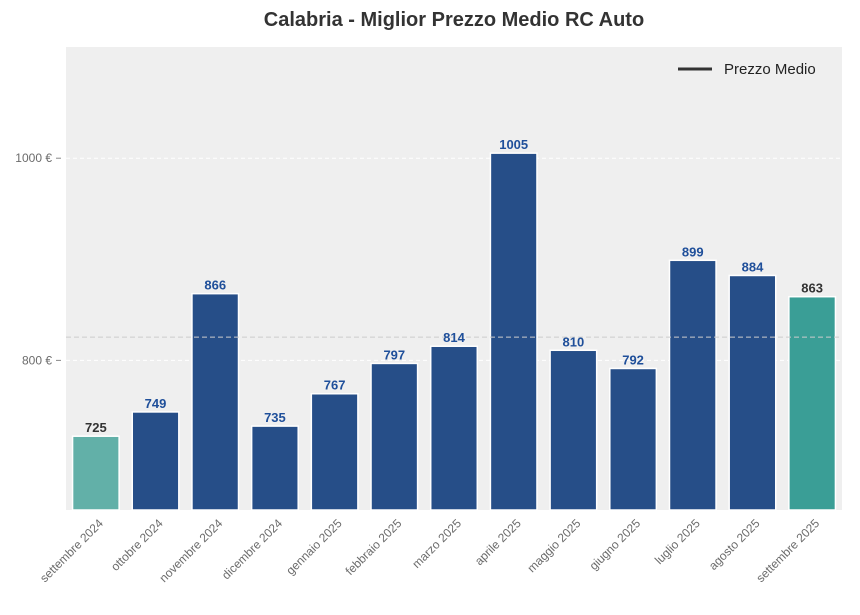  What do you see at coordinates (633, 359) in the screenshot?
I see `bar-value-label: 792` at bounding box center [633, 359].